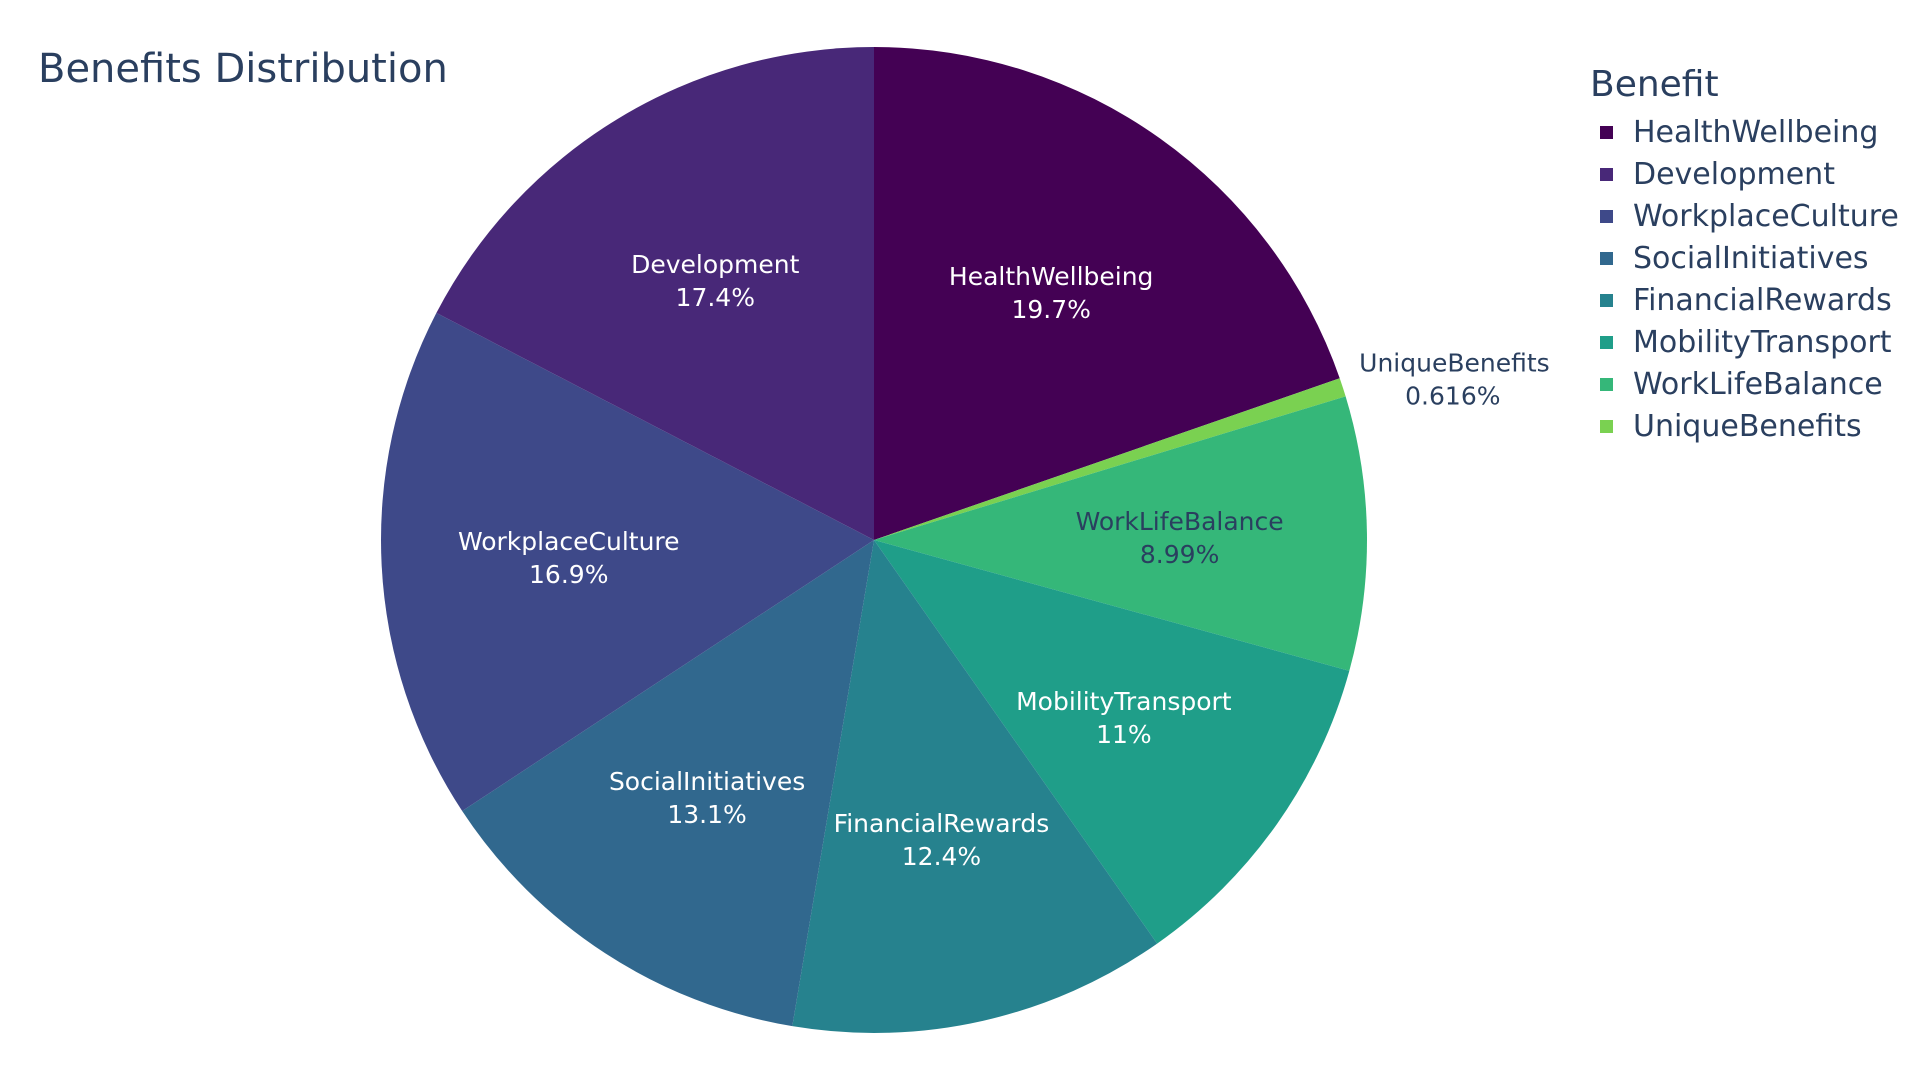 This screenshot has width=1920, height=1080. I want to click on slice-label-workplace-culture: WorkplaceCulture, so click(569, 541).